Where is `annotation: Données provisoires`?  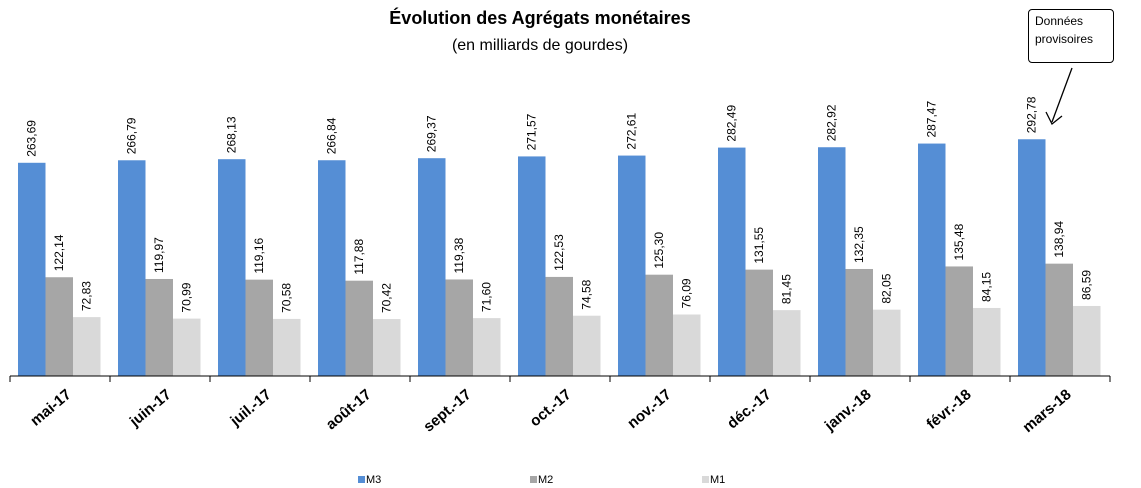
annotation: Données provisoires is located at coordinates (1071, 36).